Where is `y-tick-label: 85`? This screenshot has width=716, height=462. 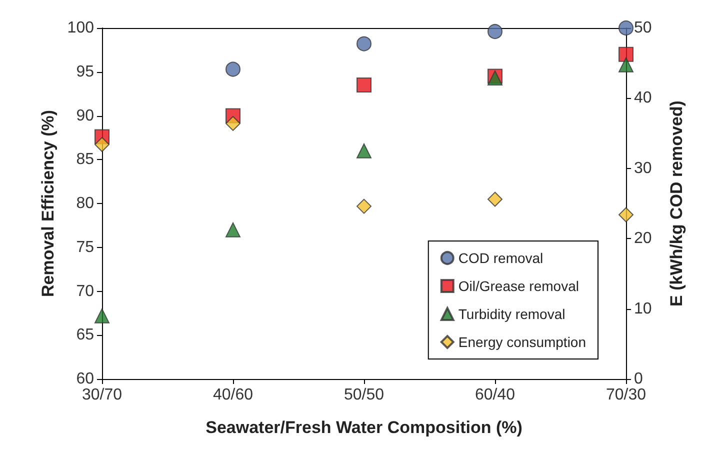 y-tick-label: 85 is located at coordinates (85, 159).